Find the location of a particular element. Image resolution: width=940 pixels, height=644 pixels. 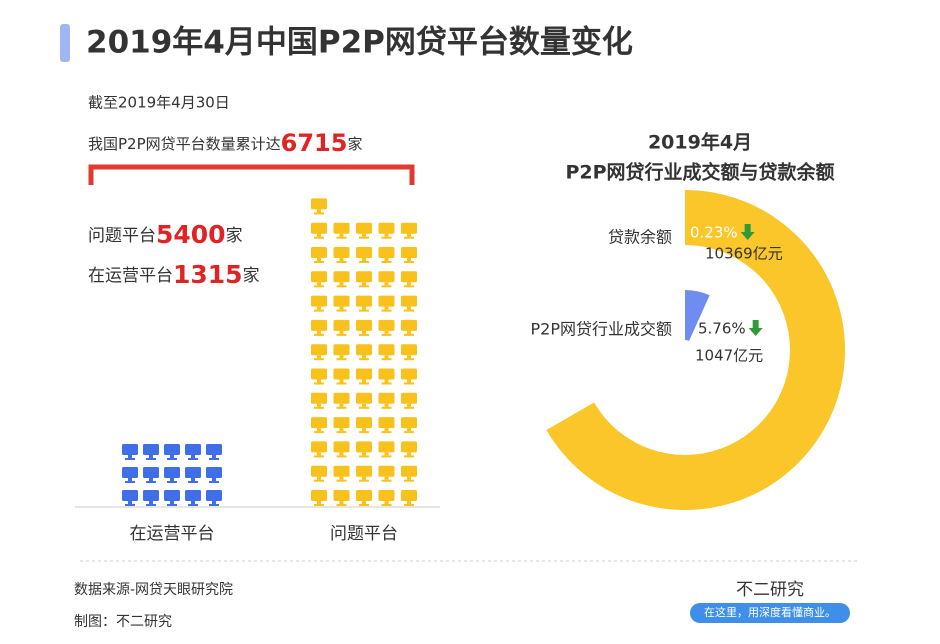

title-accent is located at coordinates (65, 43).